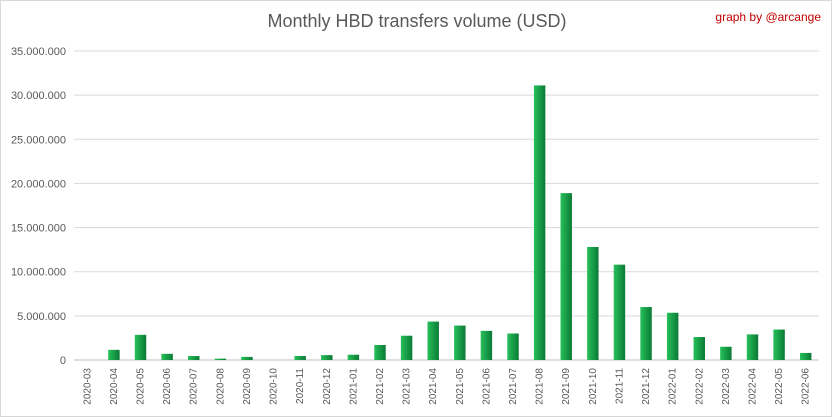 The height and width of the screenshot is (417, 832). What do you see at coordinates (41, 317) in the screenshot?
I see `y-tick-label: 5.000.000` at bounding box center [41, 317].